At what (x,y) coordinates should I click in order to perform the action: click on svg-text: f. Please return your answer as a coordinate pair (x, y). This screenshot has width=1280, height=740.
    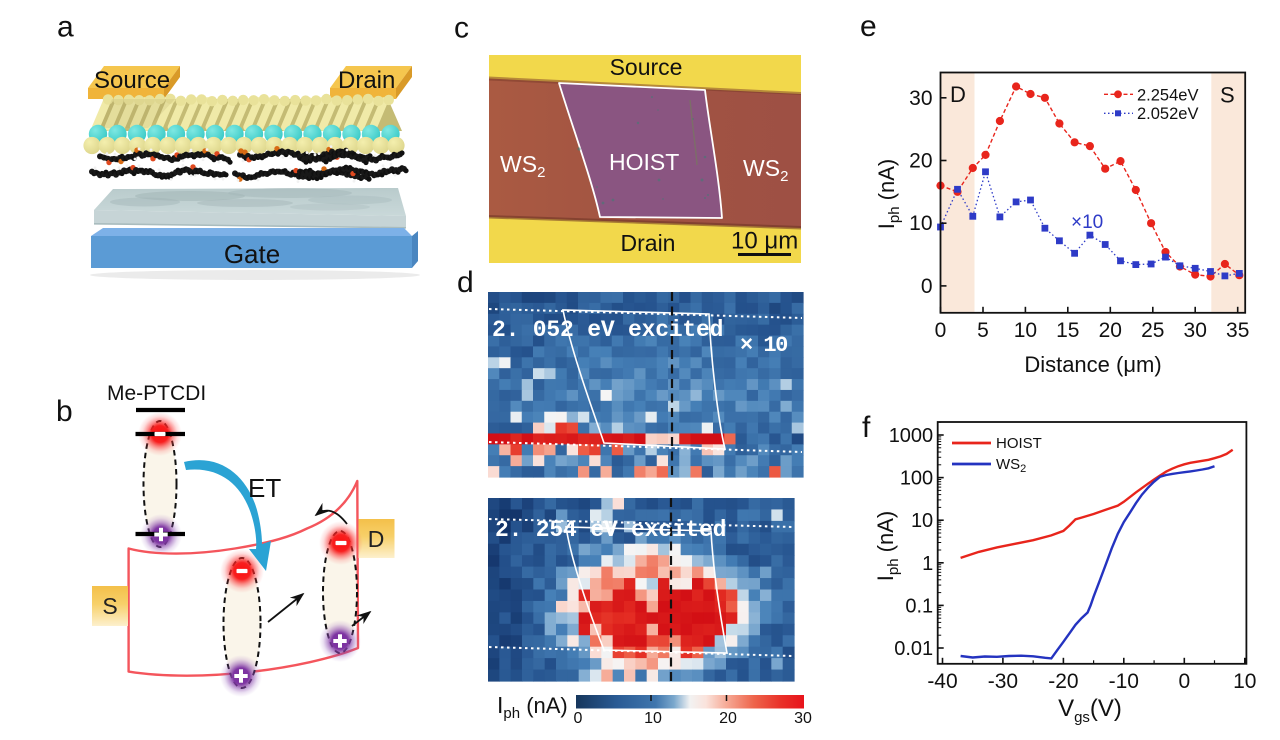
    Looking at the image, I should click on (866, 427).